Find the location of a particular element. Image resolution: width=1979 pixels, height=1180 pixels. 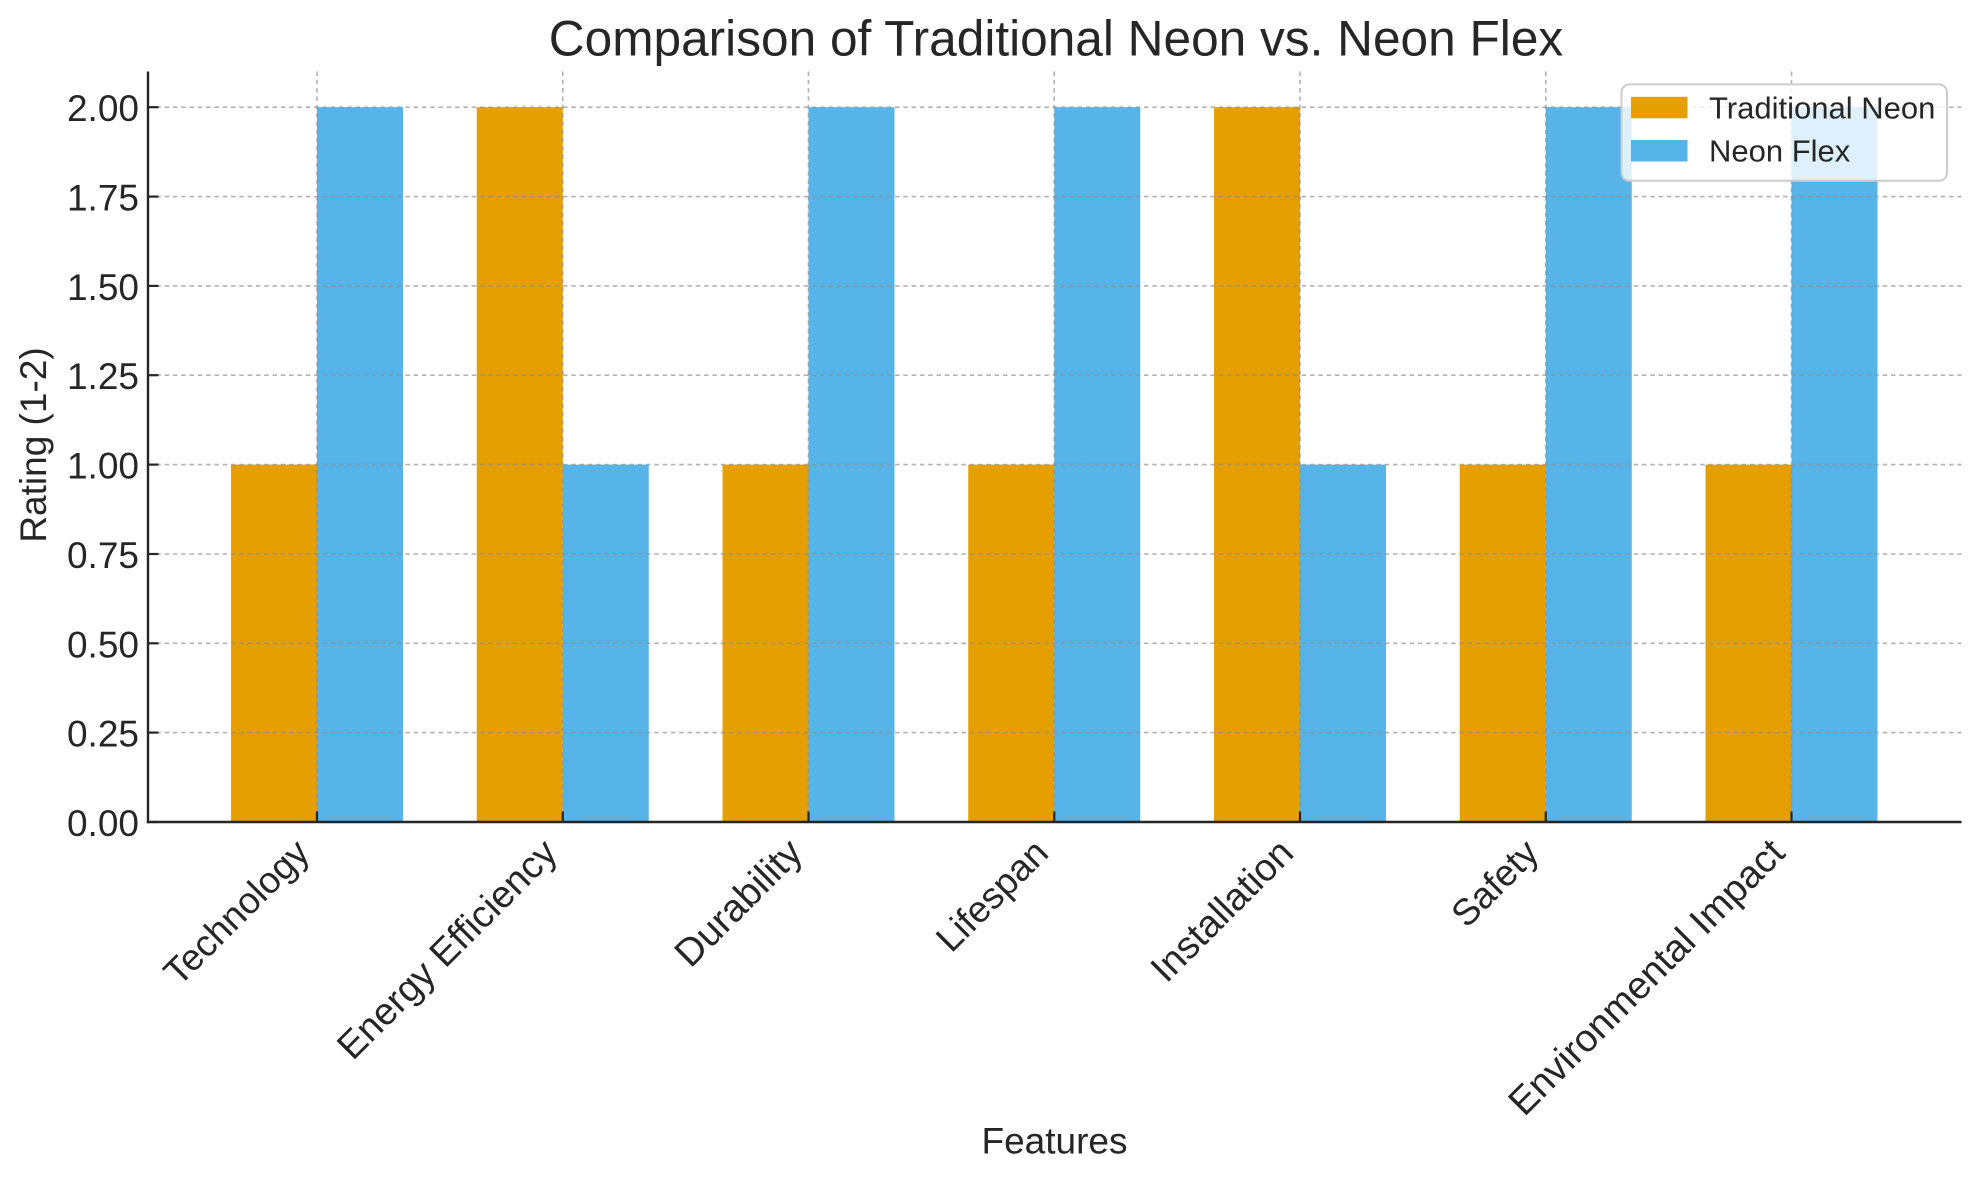

svg-text: Features is located at coordinates (1054, 1141).